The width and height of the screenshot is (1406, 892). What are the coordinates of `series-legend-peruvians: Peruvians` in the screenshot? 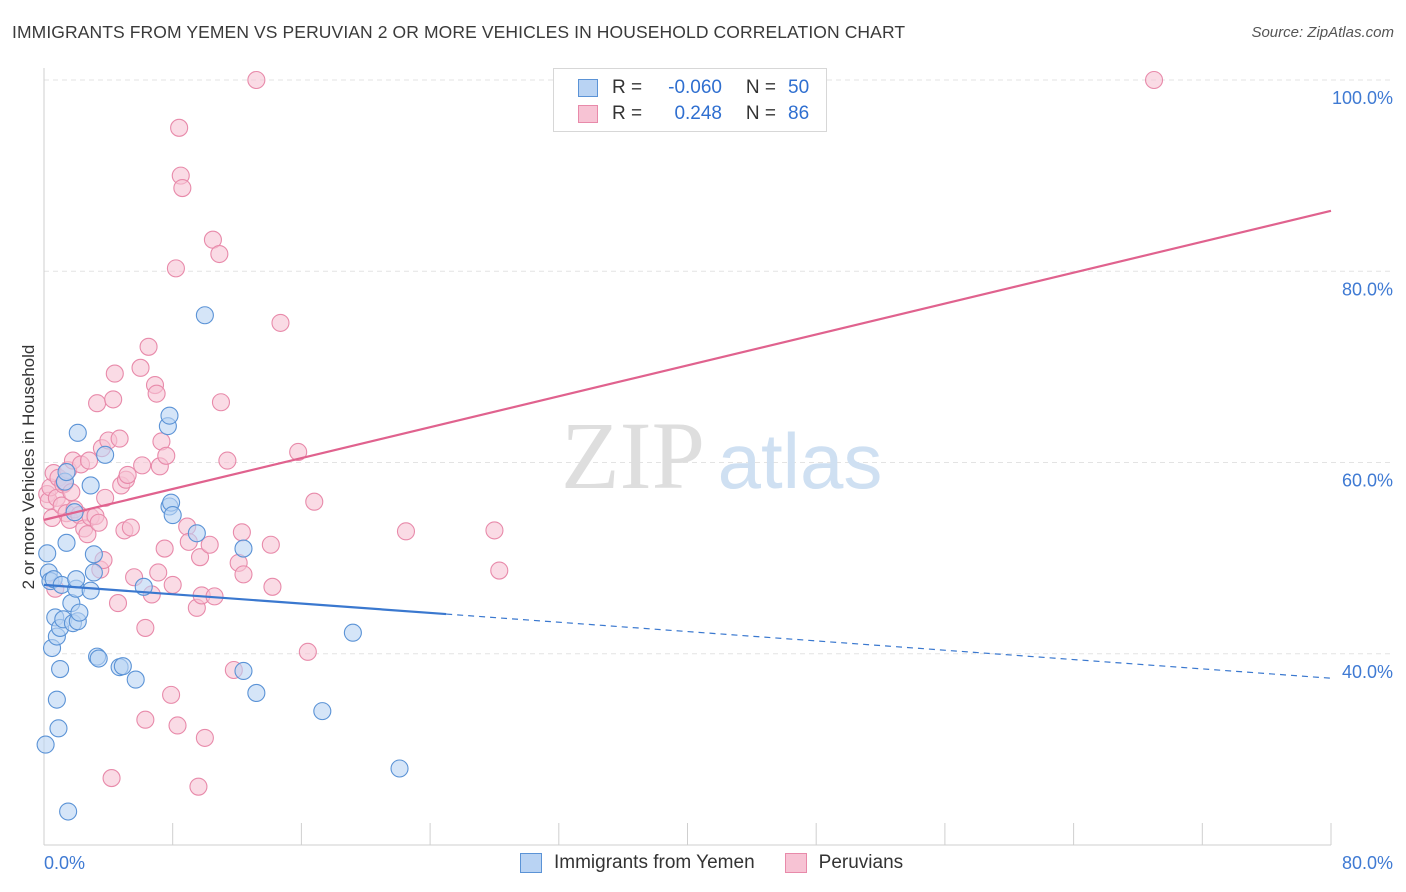 It's located at (844, 863).